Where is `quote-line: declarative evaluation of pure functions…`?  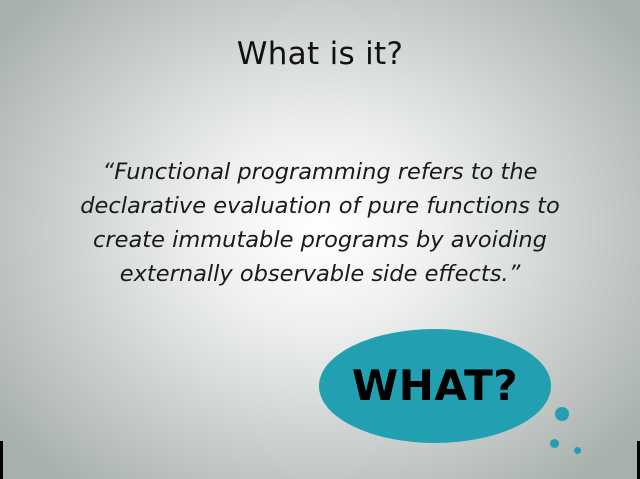
quote-line: declarative evaluation of pure functions… is located at coordinates (320, 206).